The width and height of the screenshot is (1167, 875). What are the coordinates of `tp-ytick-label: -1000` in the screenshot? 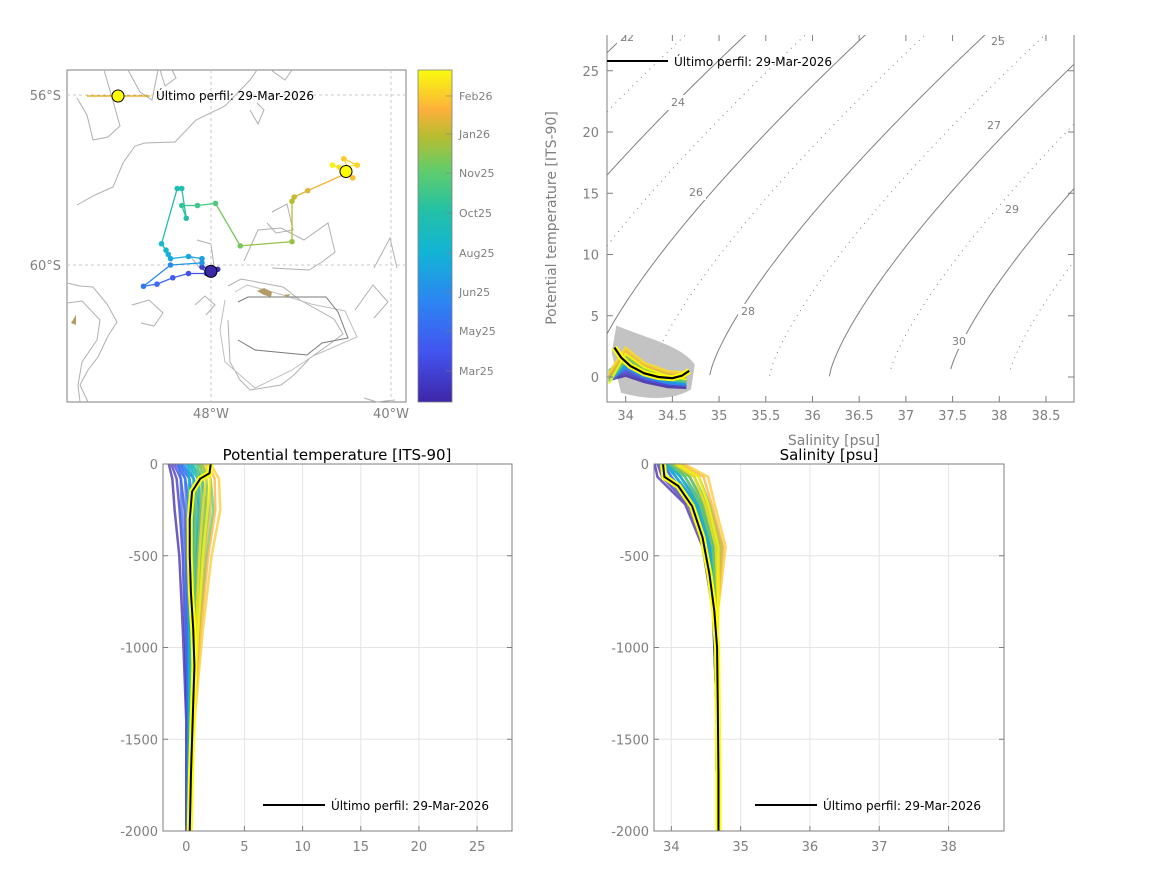 It's located at (139, 649).